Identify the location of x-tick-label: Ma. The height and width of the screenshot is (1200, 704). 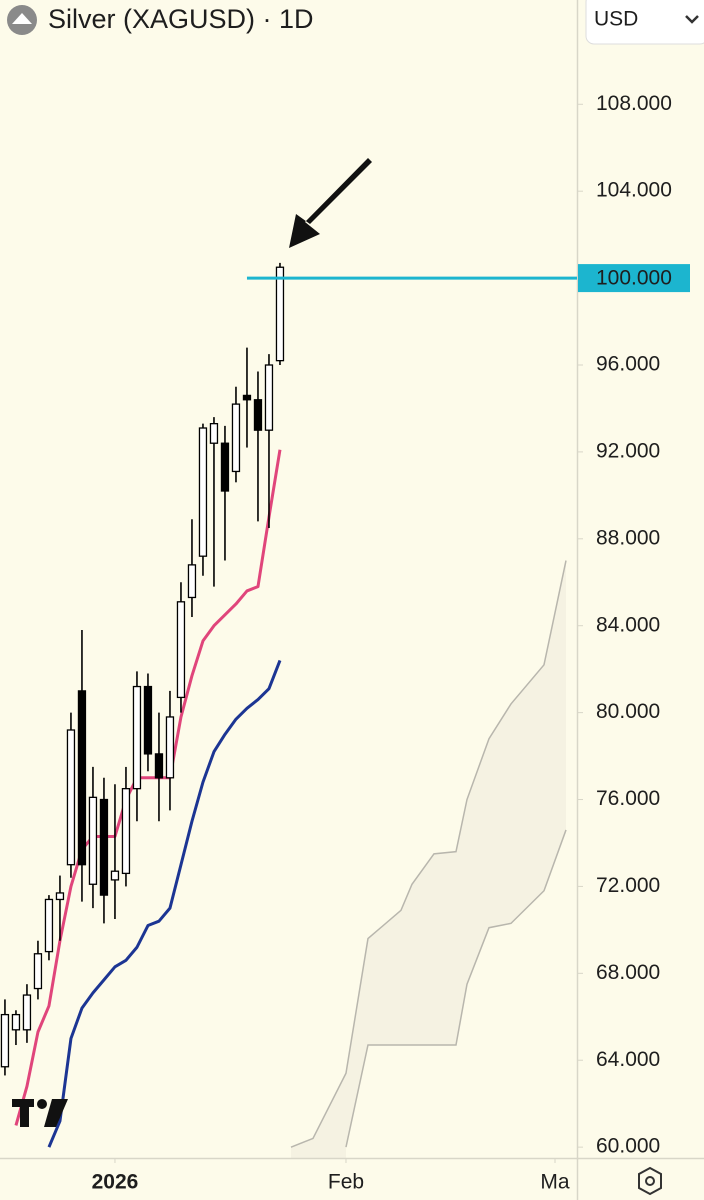
(554, 1182).